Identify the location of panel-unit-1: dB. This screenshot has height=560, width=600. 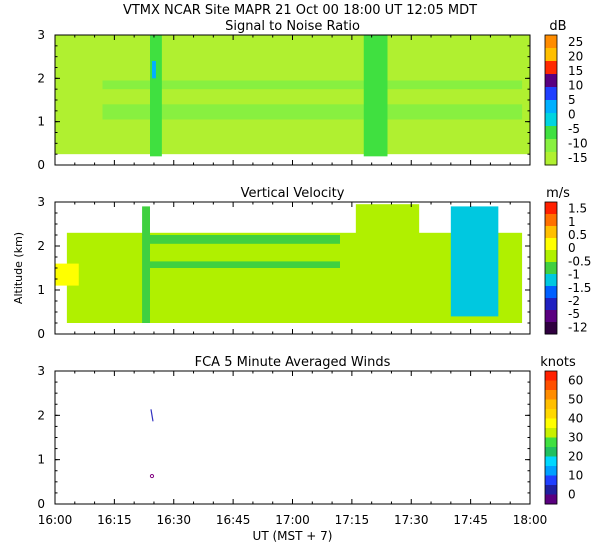
(557, 26).